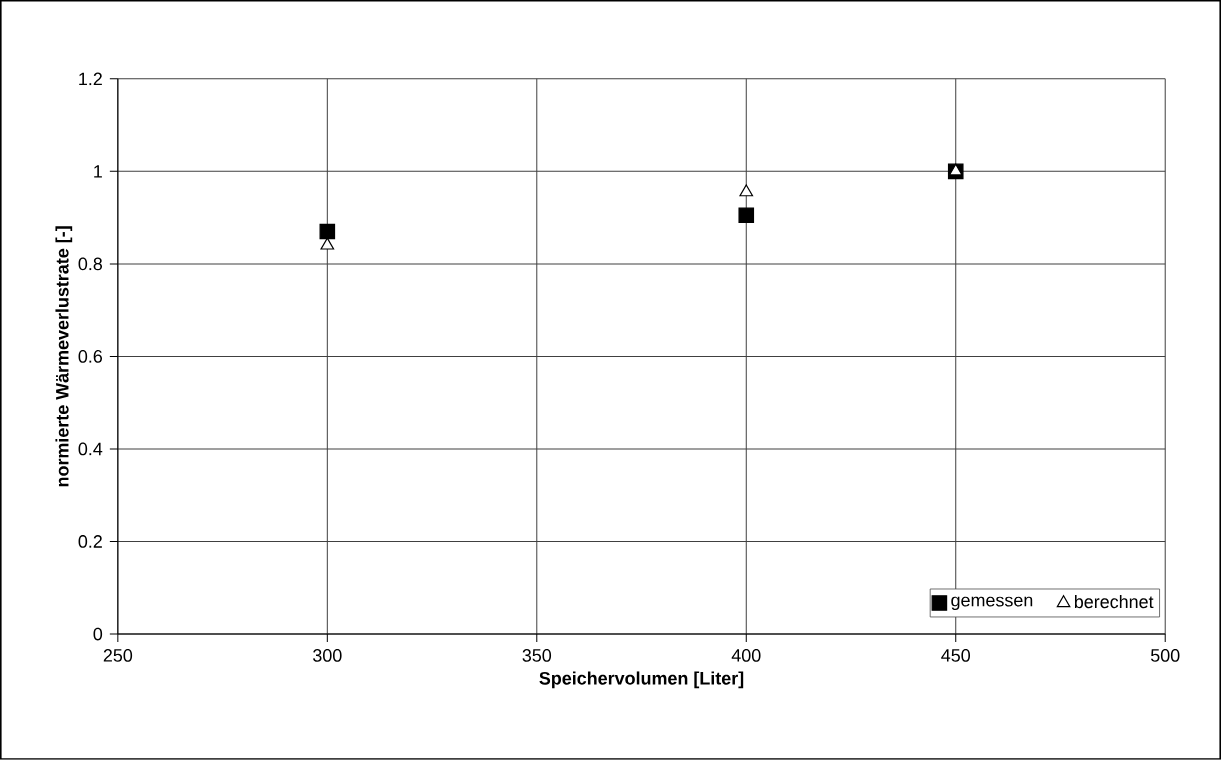 This screenshot has height=760, width=1221. Describe the element at coordinates (90, 79) in the screenshot. I see `y-tick-label: 1.2` at that location.